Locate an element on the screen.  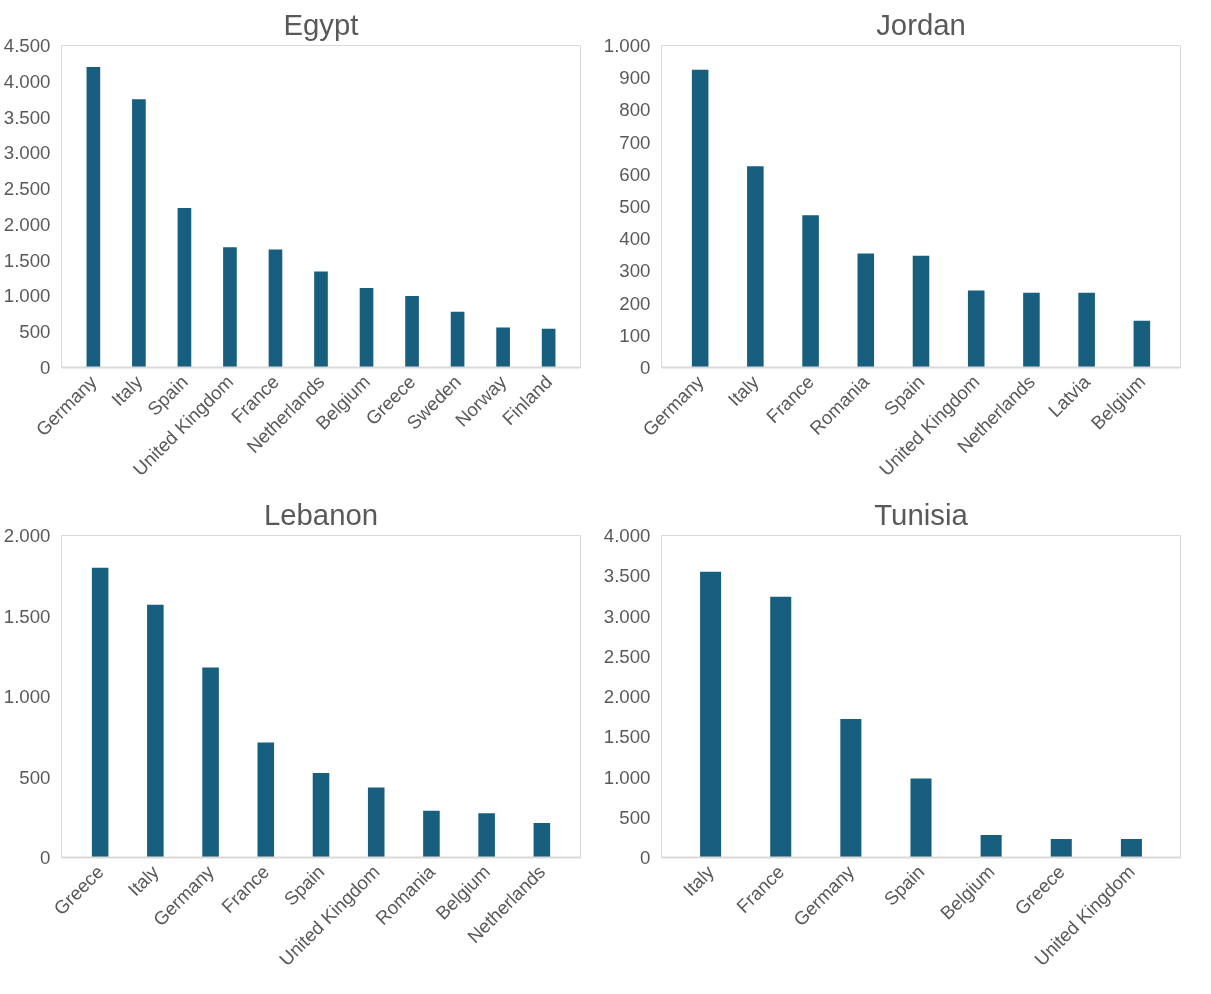
y-tick-label: 900 is located at coordinates (635, 78).